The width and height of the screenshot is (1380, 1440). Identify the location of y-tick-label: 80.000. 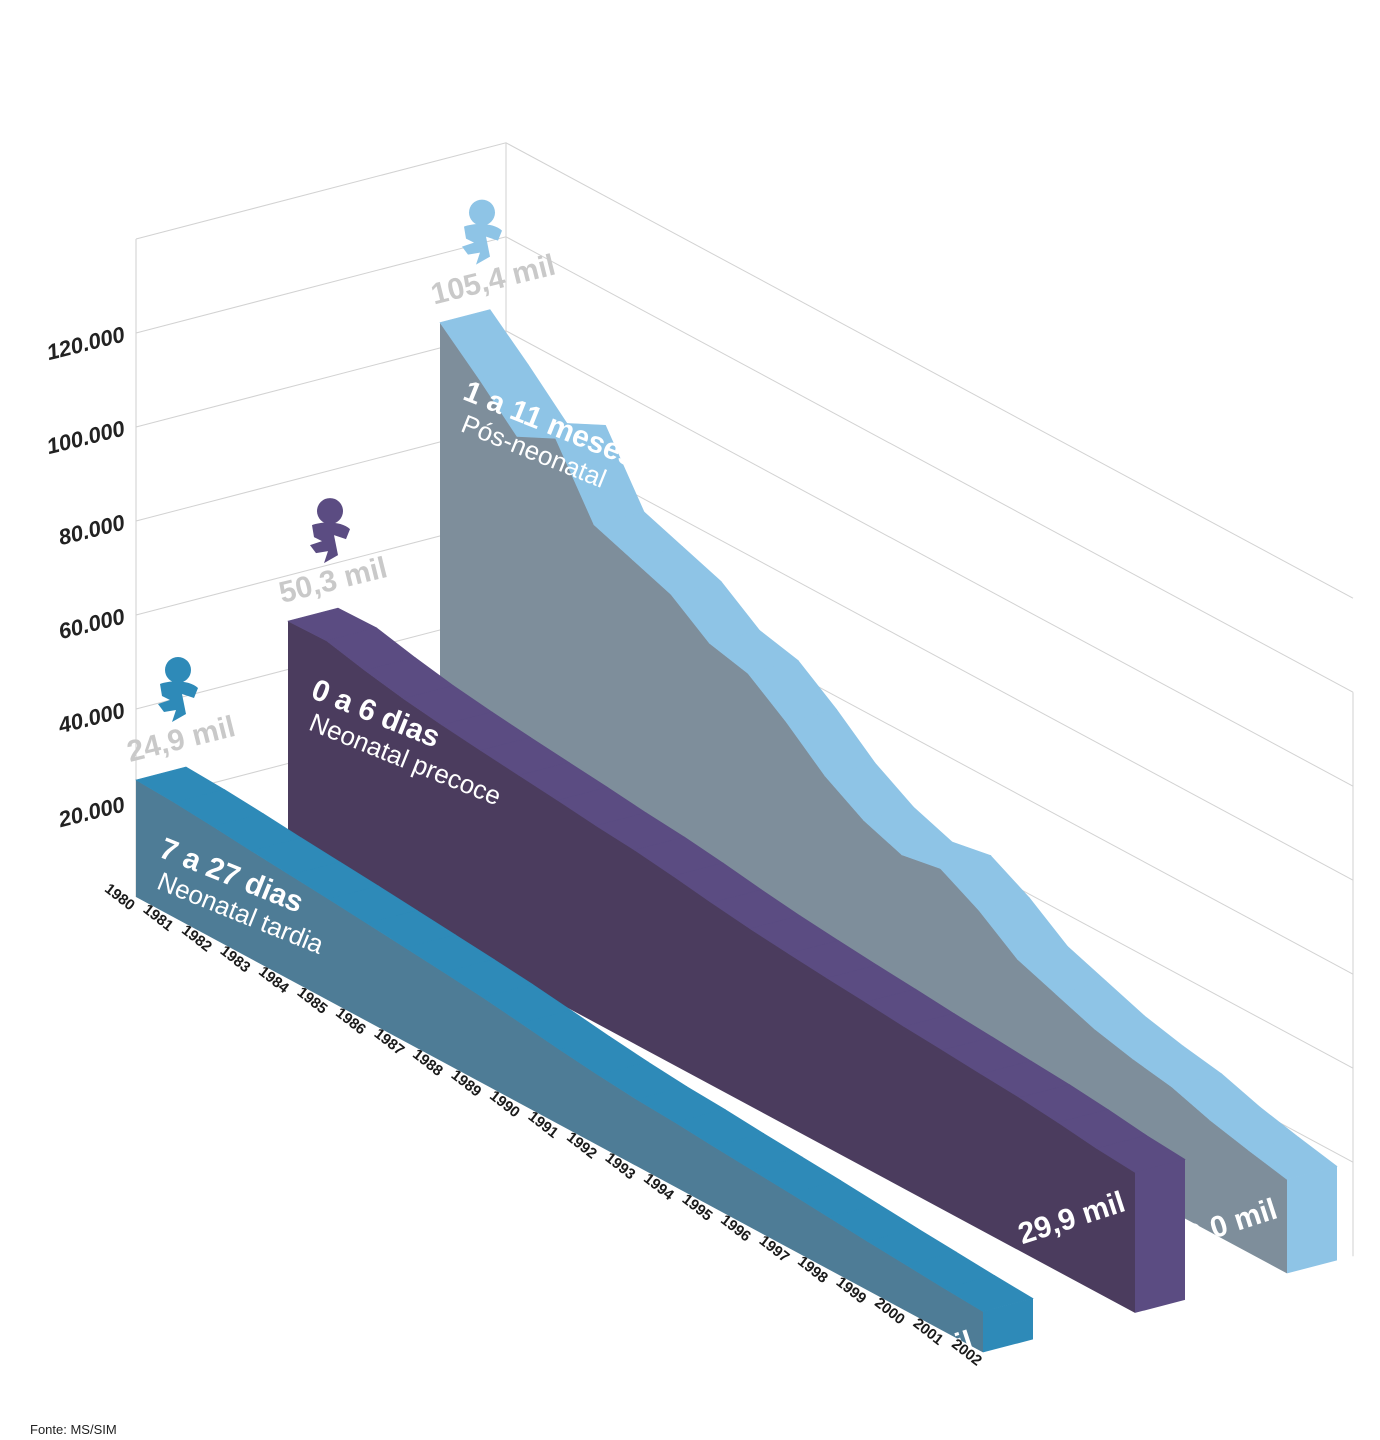
(92, 529).